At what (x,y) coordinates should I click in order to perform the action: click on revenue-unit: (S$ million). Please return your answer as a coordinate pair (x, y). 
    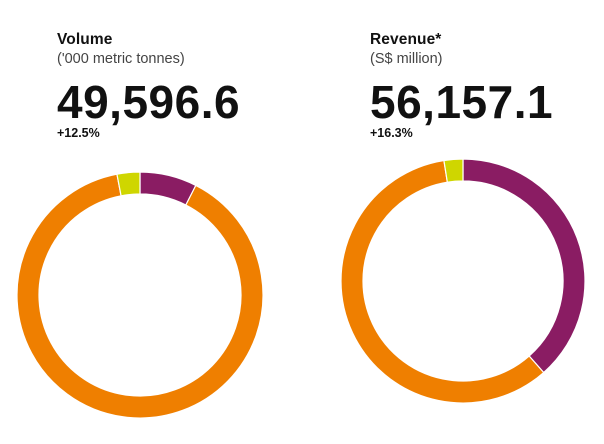
    Looking at the image, I should click on (406, 59).